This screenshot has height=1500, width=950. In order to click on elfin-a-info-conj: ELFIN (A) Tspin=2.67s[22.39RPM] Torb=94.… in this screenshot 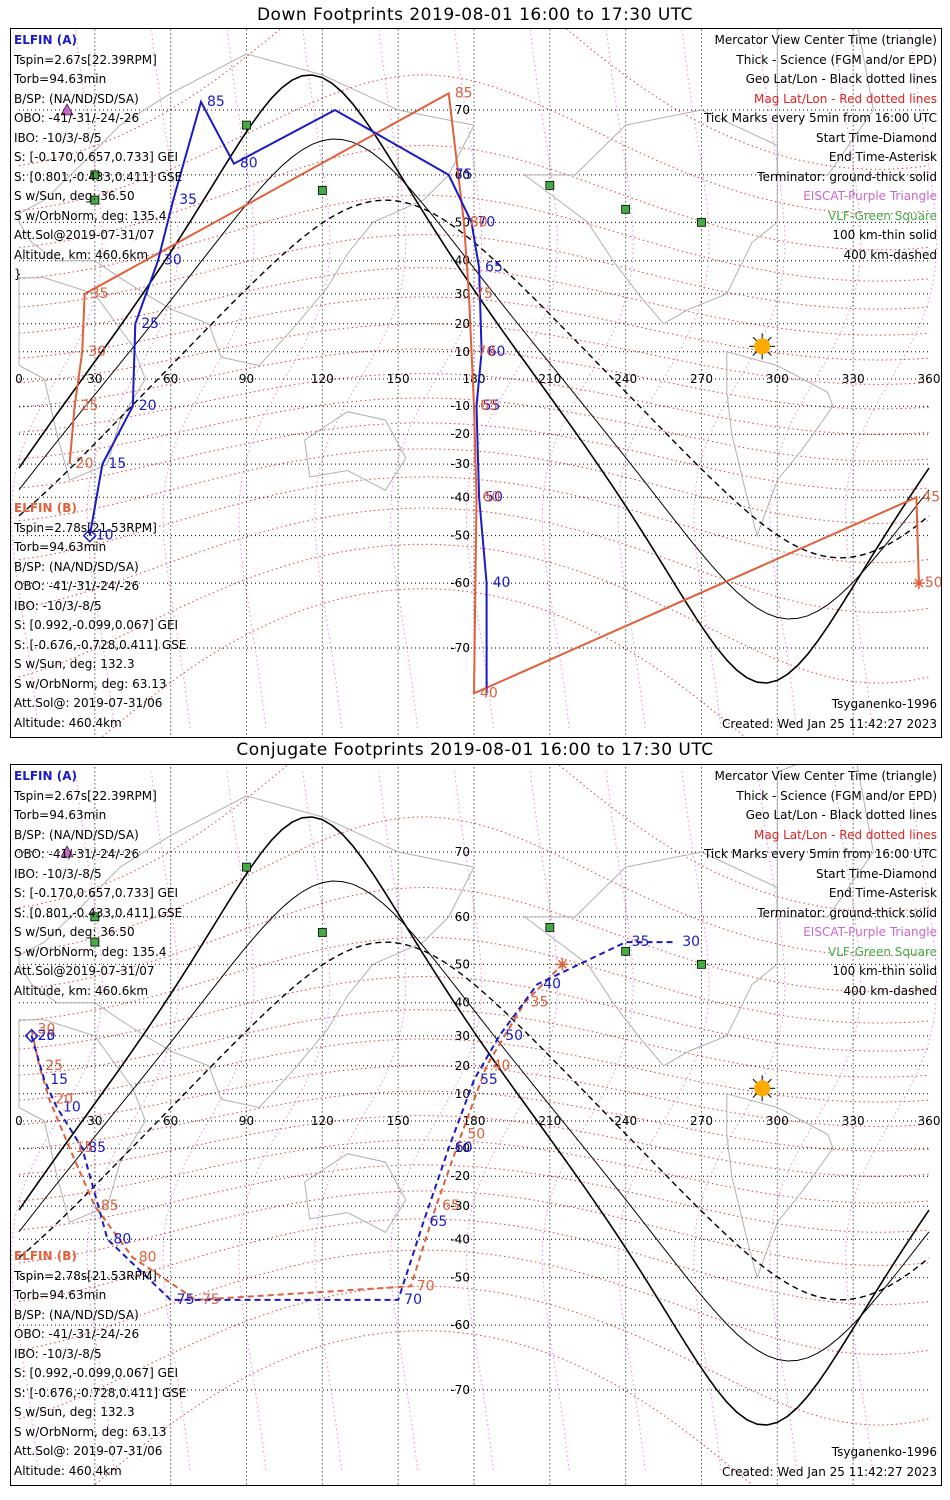, I will do `click(98, 884)`.